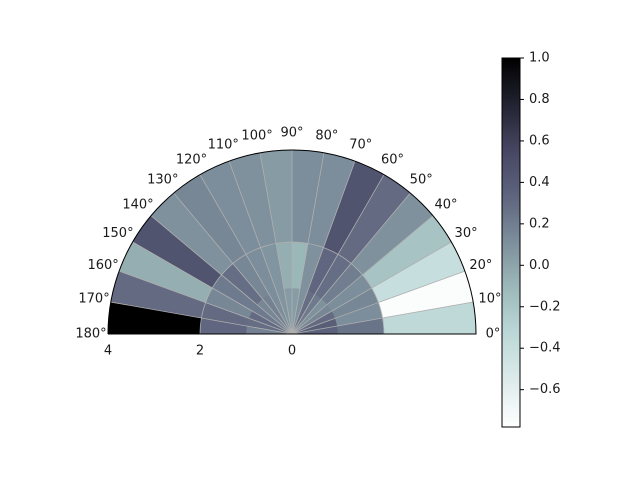  What do you see at coordinates (223, 145) in the screenshot?
I see `theta-tick-label: 110°` at bounding box center [223, 145].